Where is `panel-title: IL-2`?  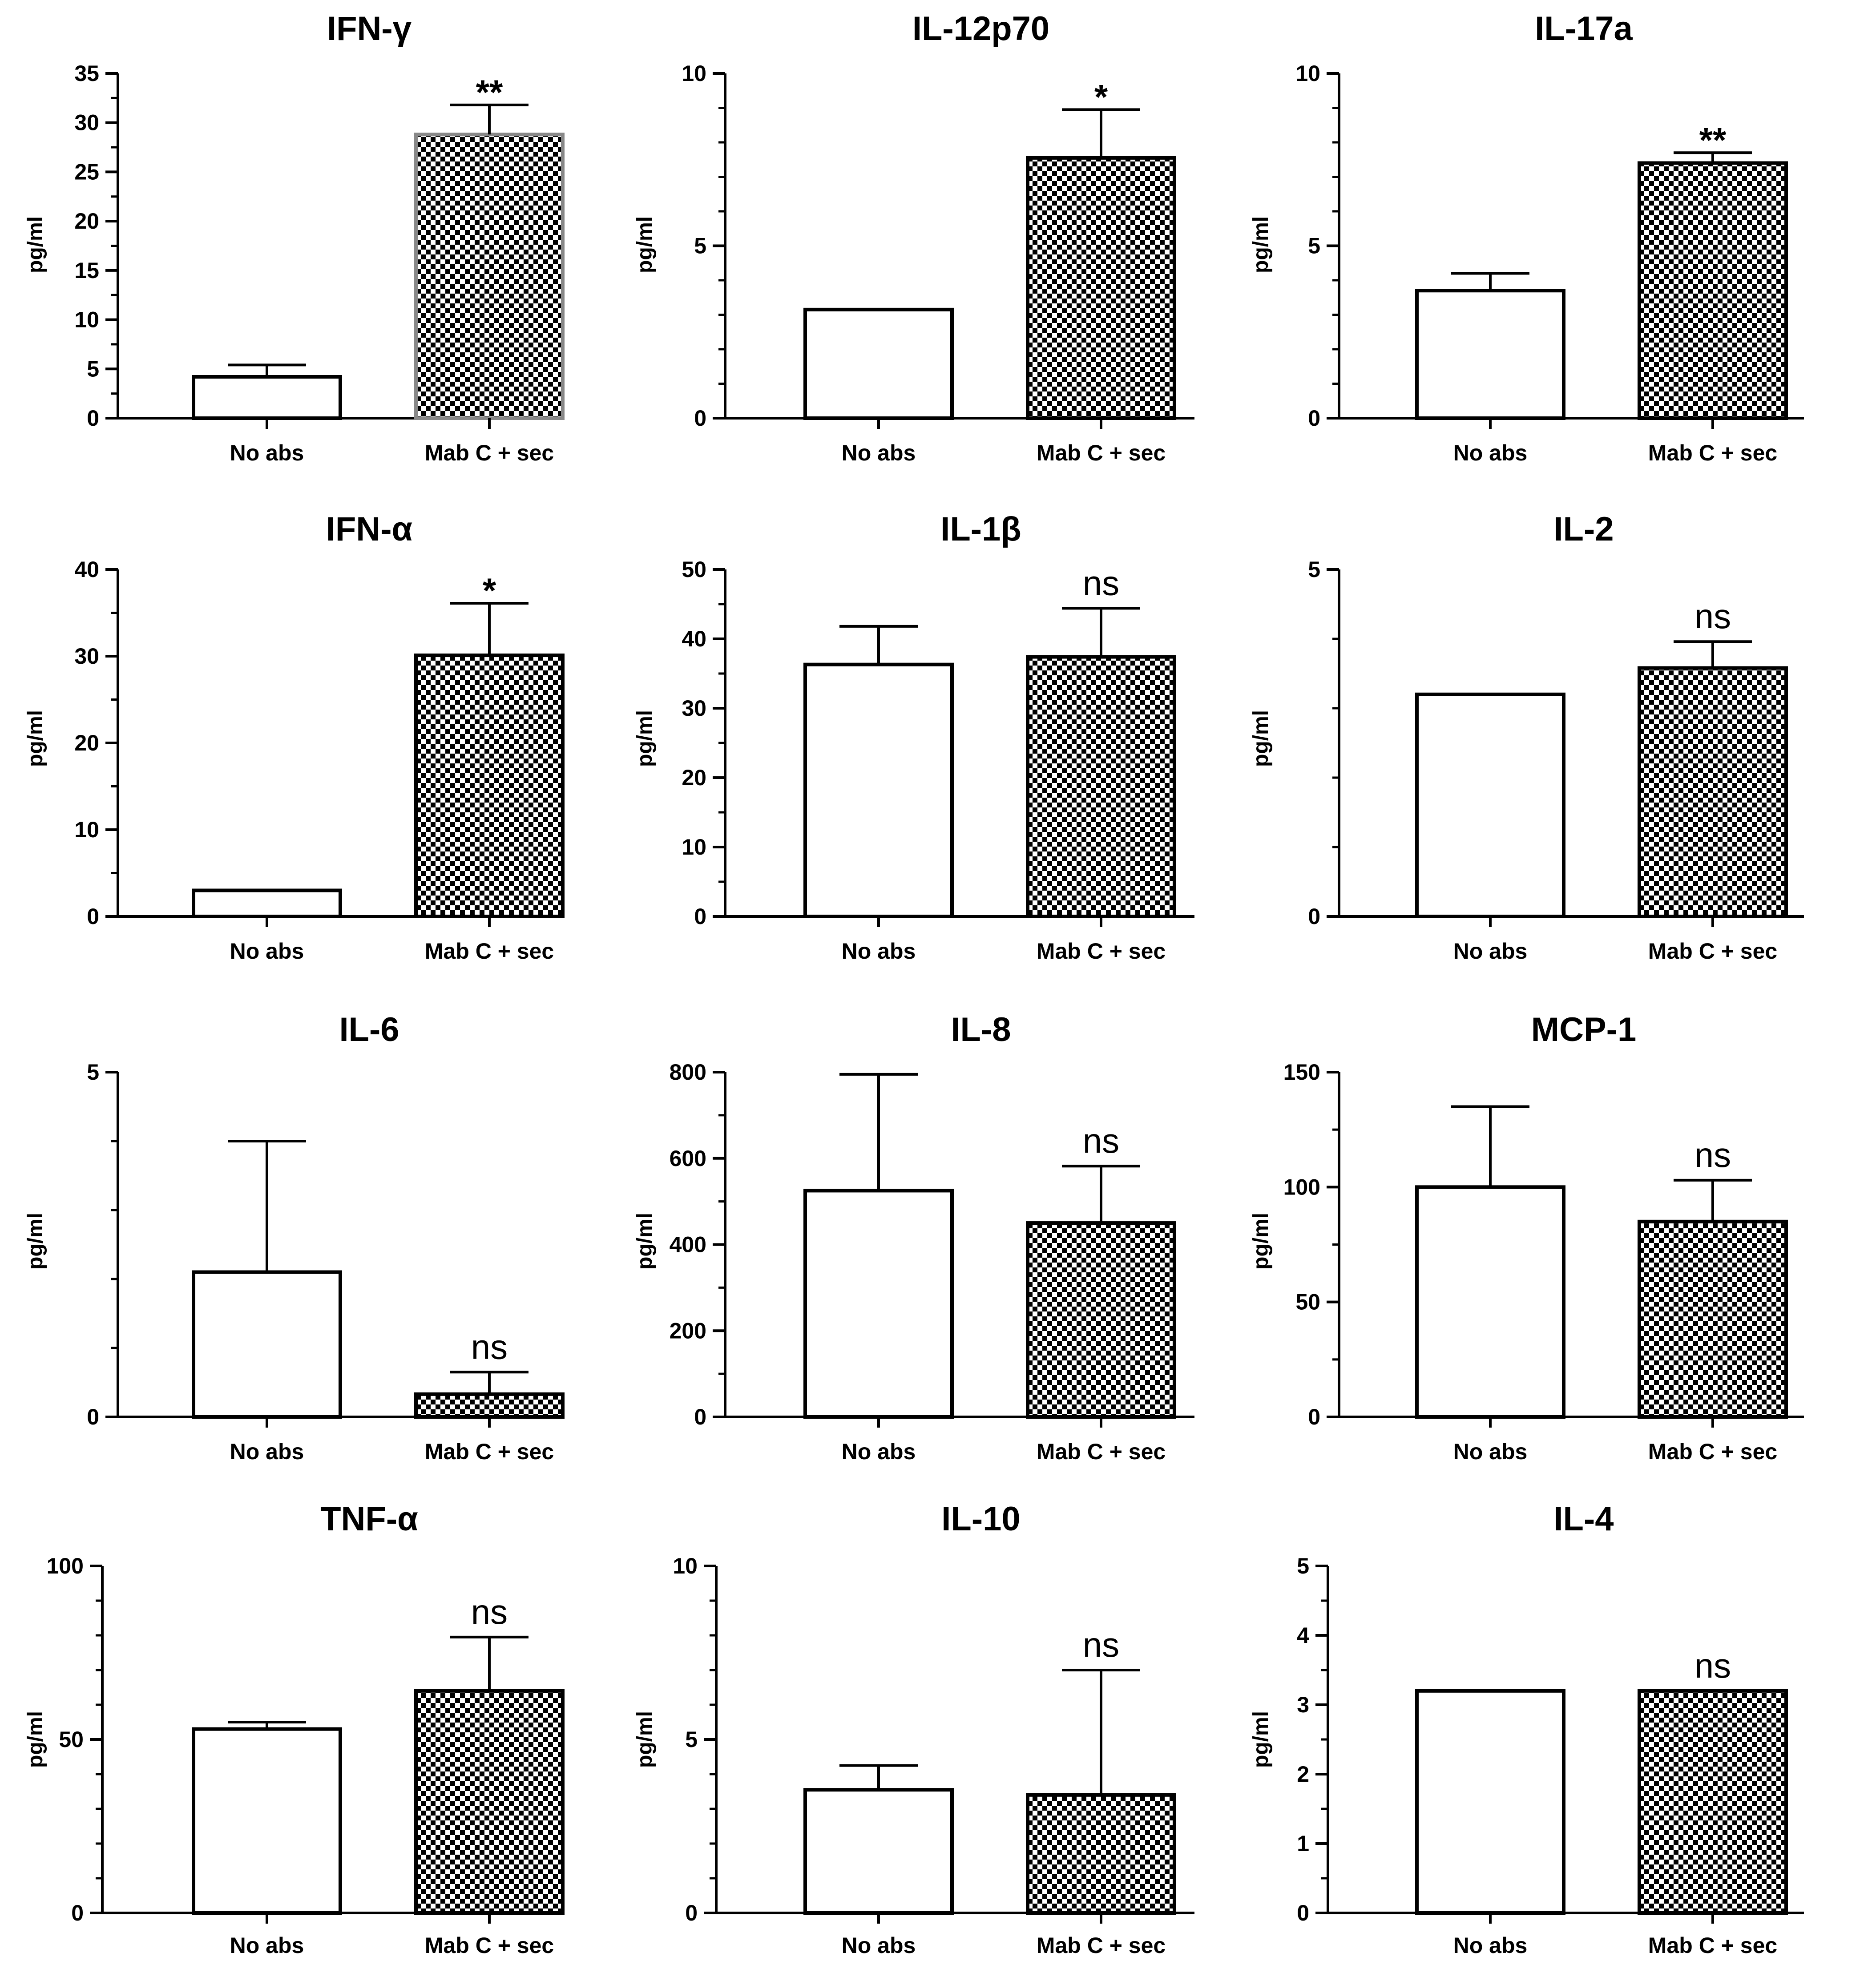 panel-title: IL-2 is located at coordinates (1583, 529).